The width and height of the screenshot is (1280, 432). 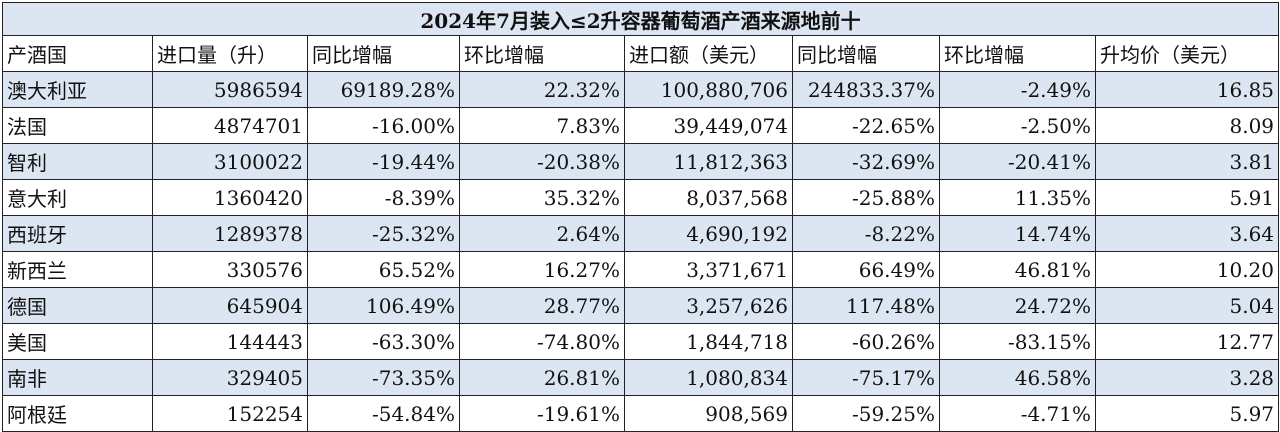 I want to click on cell-import-volume: 645904, so click(x=230, y=305).